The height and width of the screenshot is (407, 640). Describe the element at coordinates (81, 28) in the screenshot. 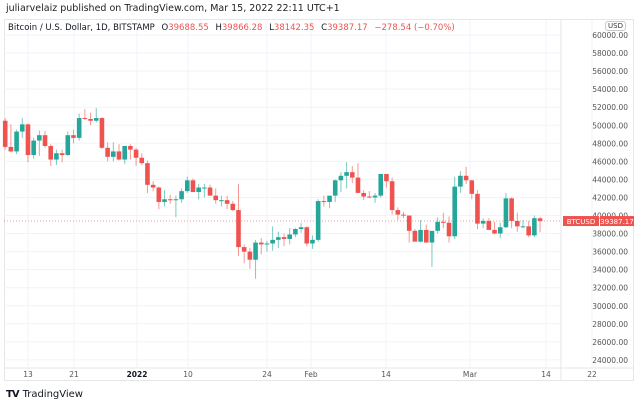

I see `symbol-description: Bitcoin / U.S. Dollar, 1D, BITSTAMP` at that location.